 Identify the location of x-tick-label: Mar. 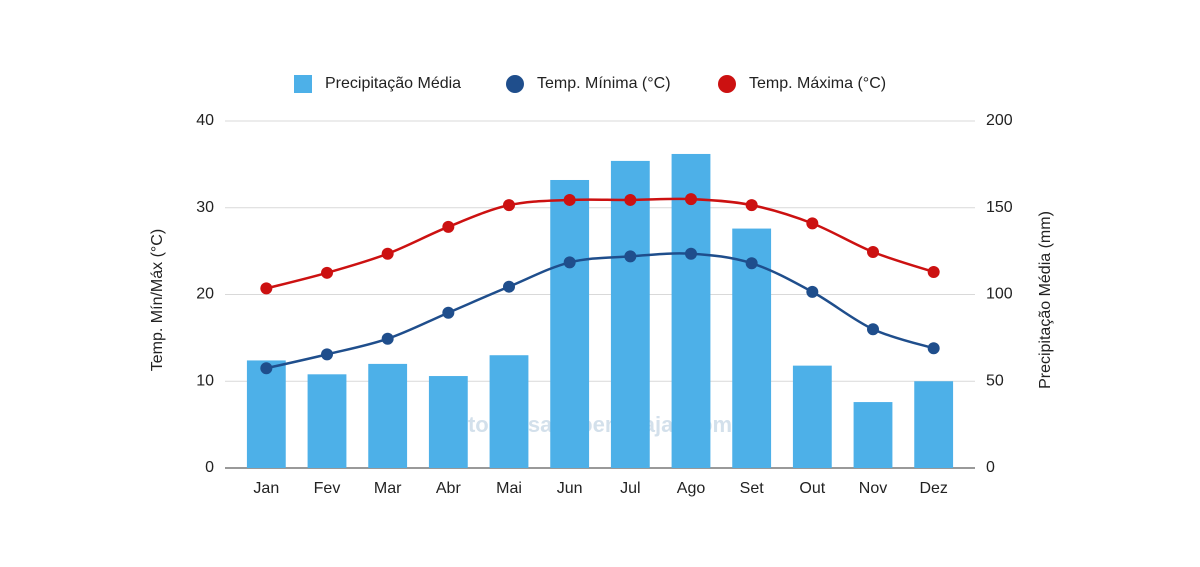
(388, 488).